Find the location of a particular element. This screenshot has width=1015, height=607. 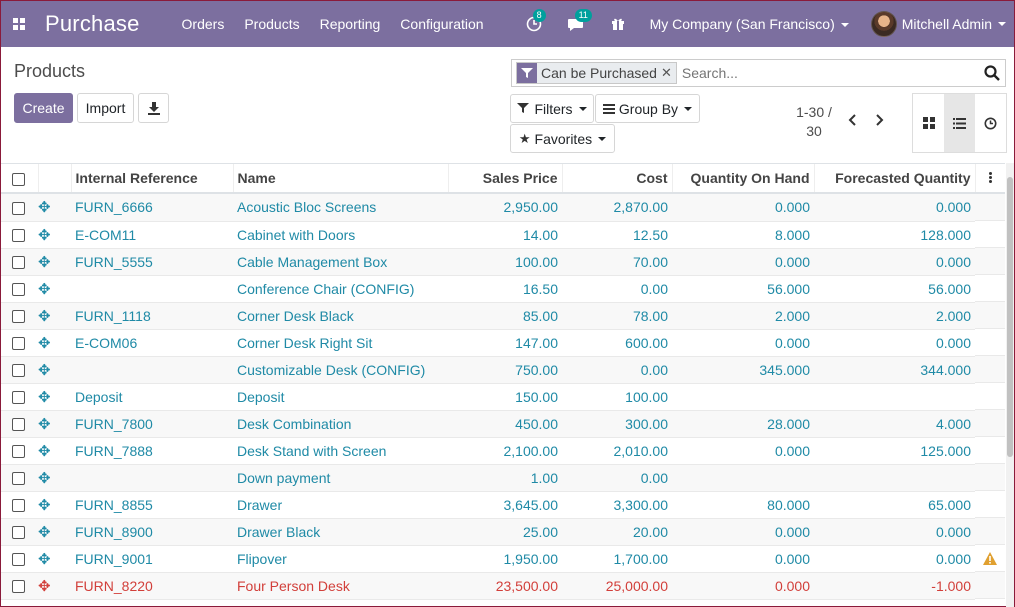

cell-sales-price: 1,950.00 is located at coordinates (505, 559).